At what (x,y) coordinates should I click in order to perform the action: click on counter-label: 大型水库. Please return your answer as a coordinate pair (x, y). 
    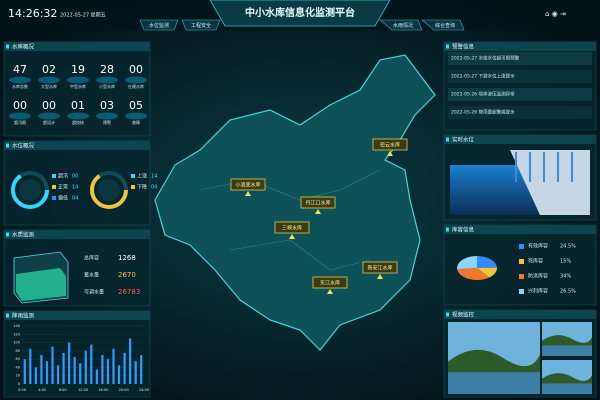
    Looking at the image, I should click on (49, 86).